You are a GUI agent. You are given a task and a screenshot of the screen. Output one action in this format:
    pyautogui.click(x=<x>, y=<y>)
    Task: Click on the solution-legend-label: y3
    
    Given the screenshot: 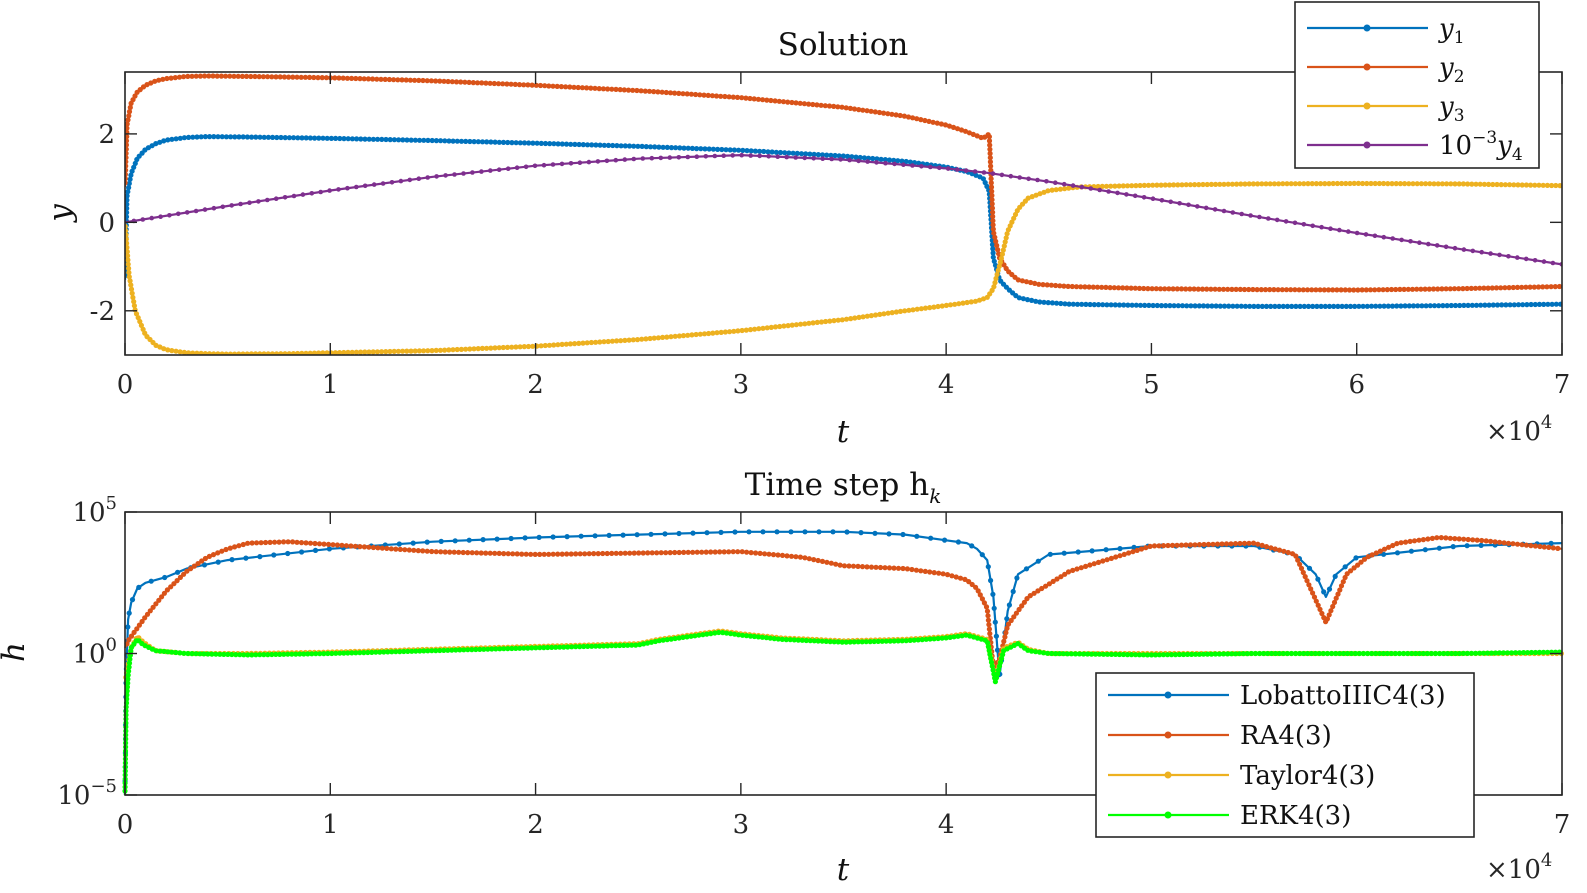 What is the action you would take?
    pyautogui.click(x=1451, y=109)
    